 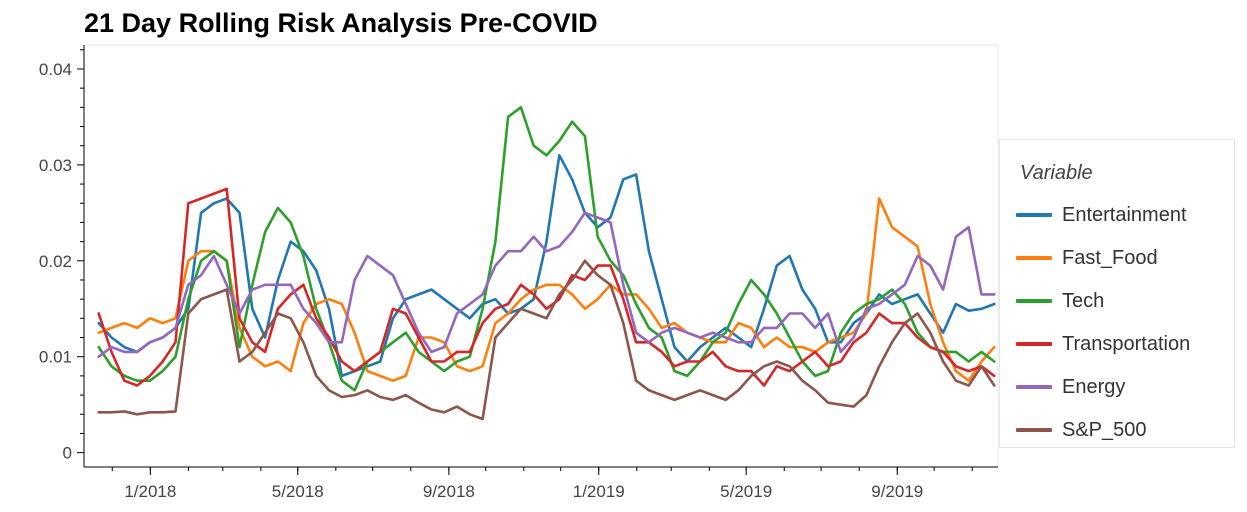 What do you see at coordinates (1104, 429) in the screenshot?
I see `legend-label: S&P_500` at bounding box center [1104, 429].